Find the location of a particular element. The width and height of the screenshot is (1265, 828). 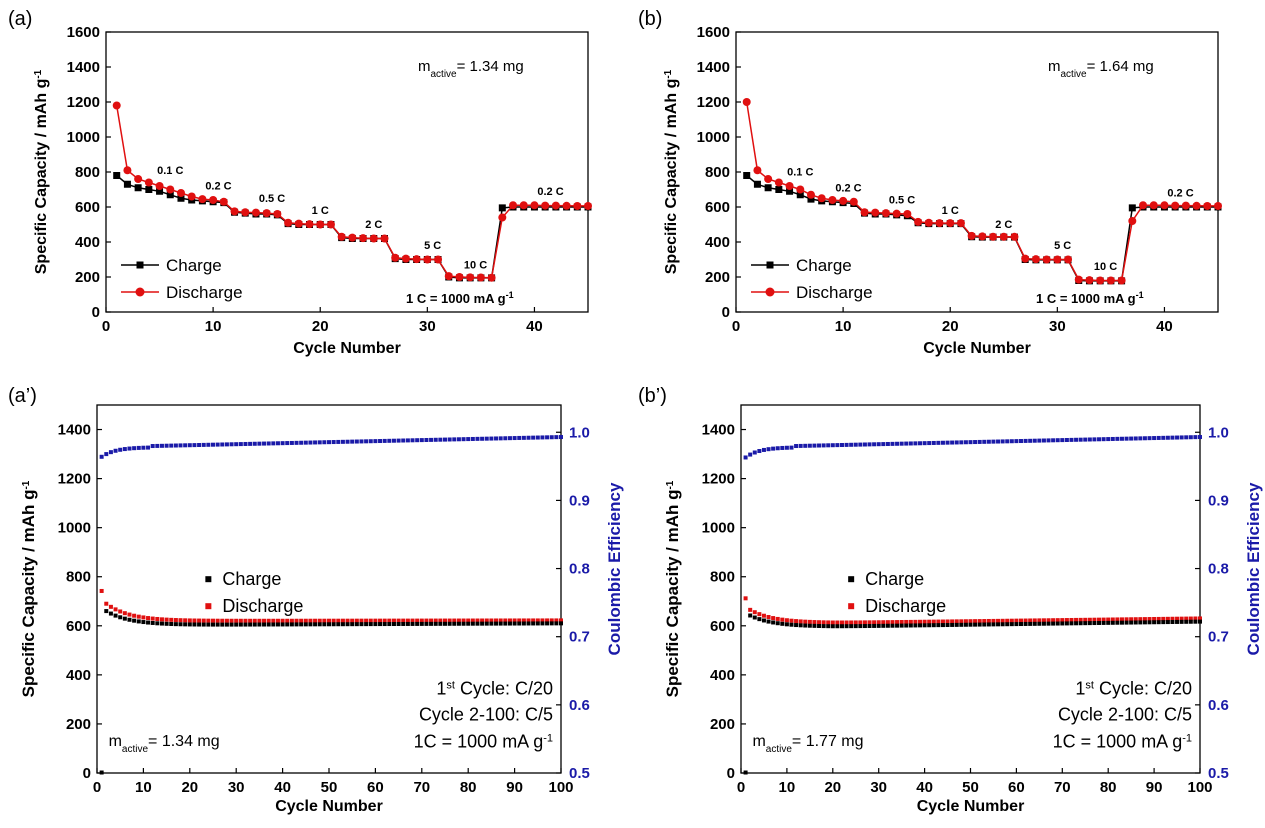

x-tick-label: 100 is located at coordinates (1199, 787).